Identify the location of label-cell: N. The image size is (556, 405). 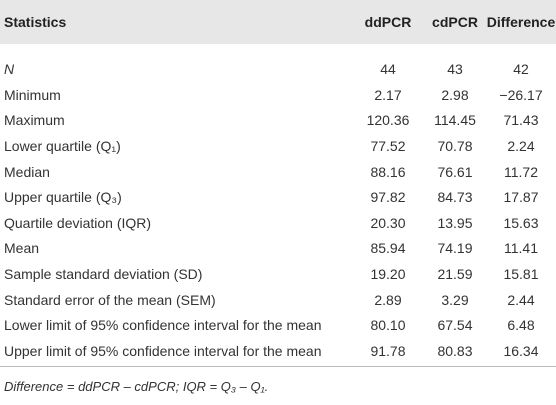
(9, 69).